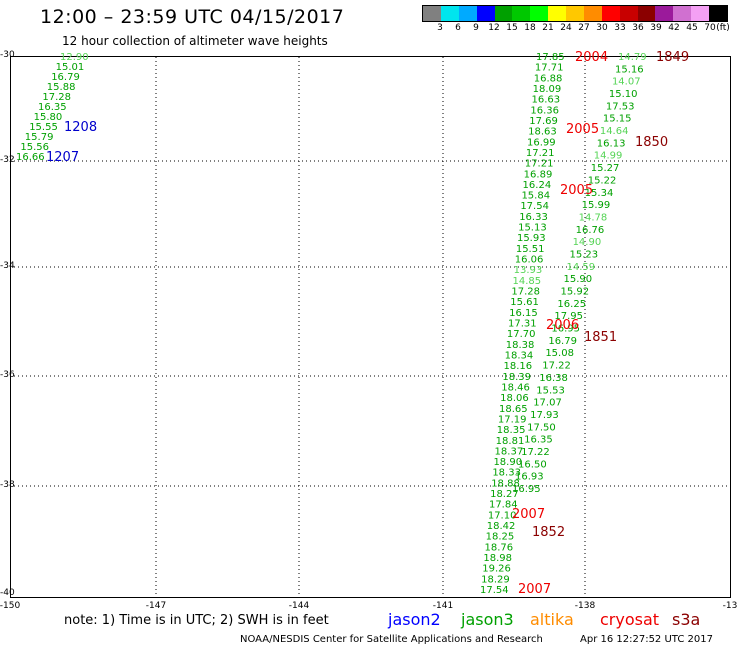 The width and height of the screenshot is (740, 650). I want to click on wave-height-value: 15.27, so click(605, 168).